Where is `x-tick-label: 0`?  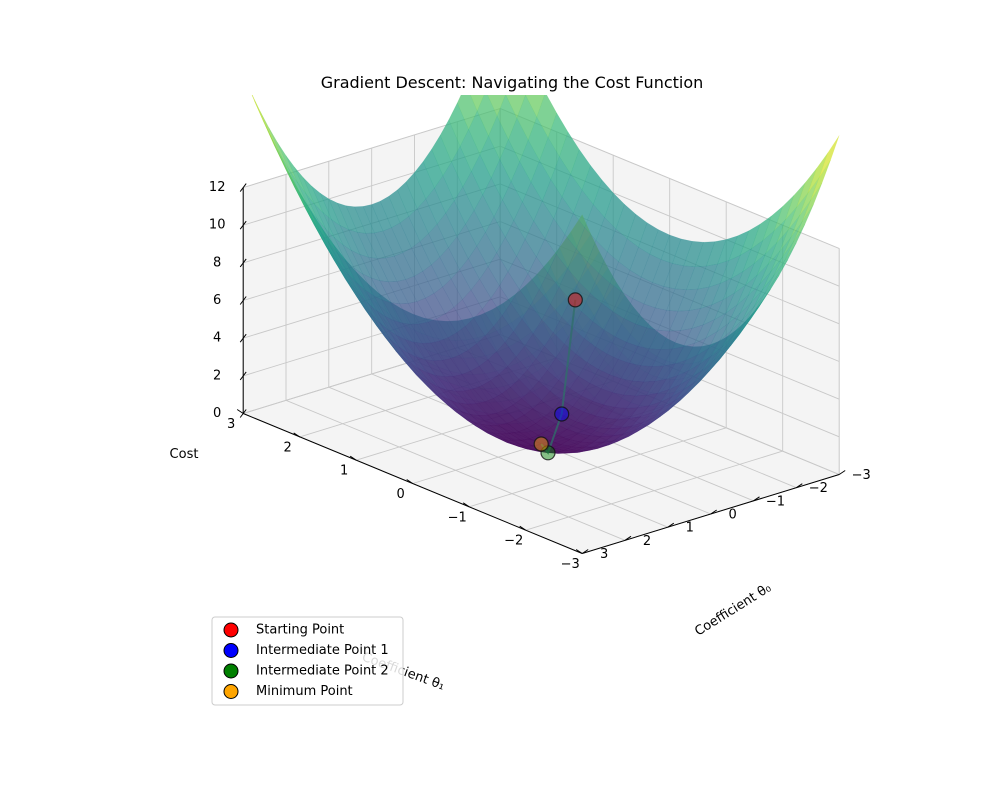
x-tick-label: 0 is located at coordinates (733, 515).